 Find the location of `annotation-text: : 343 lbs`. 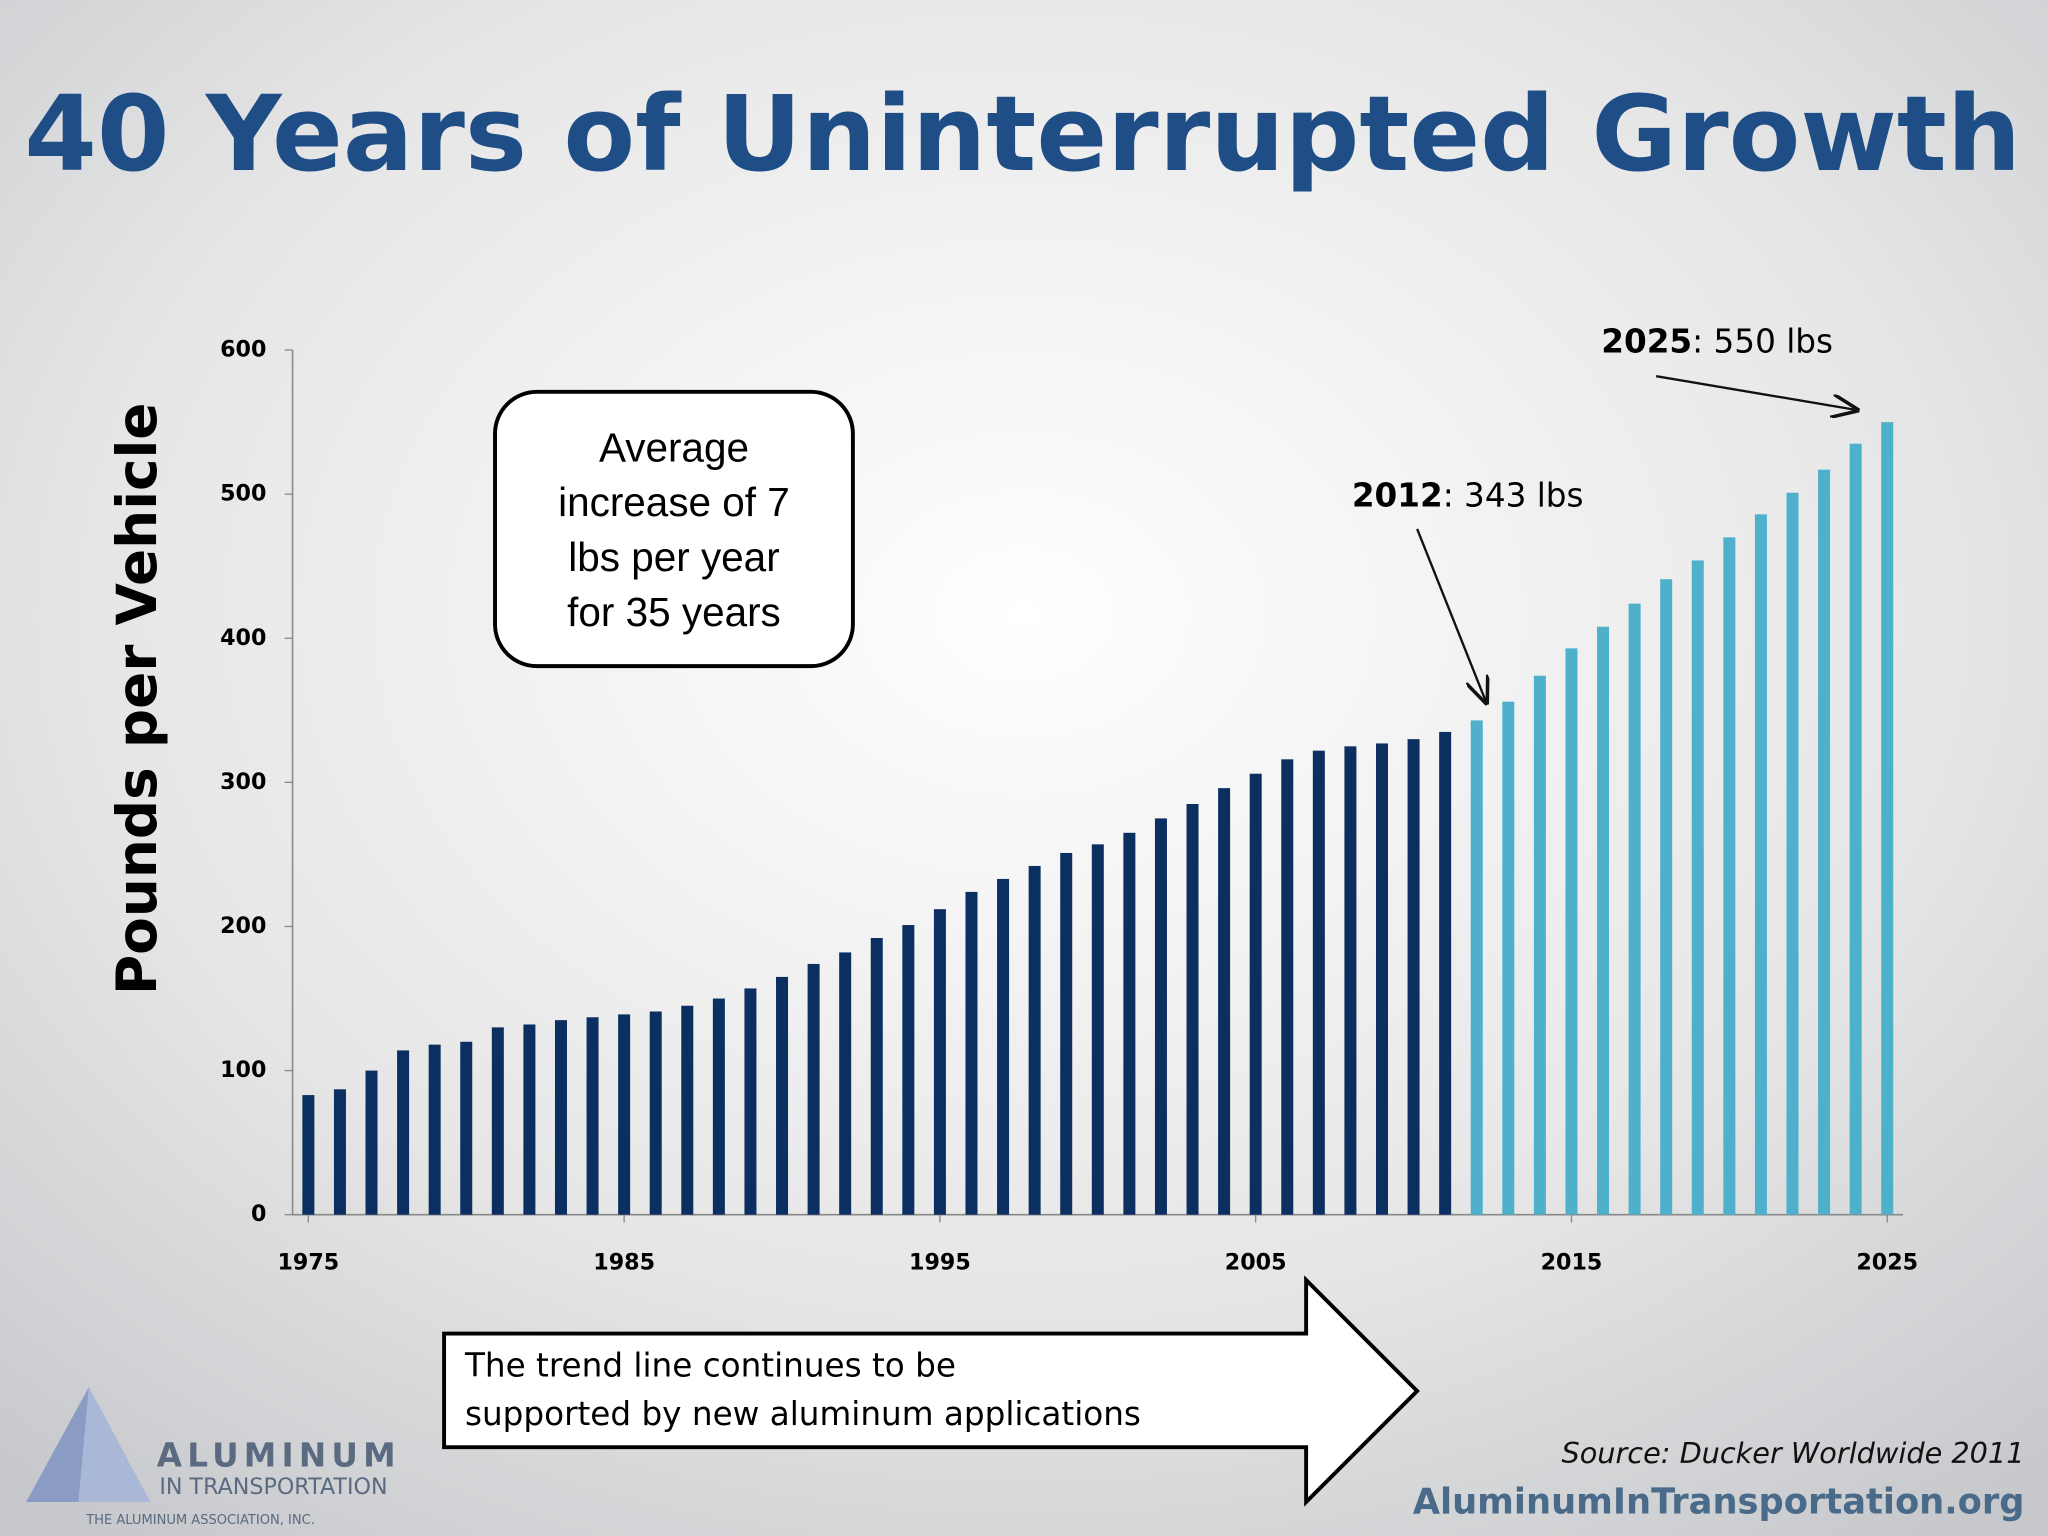

annotation-text: : 343 lbs is located at coordinates (1513, 496).